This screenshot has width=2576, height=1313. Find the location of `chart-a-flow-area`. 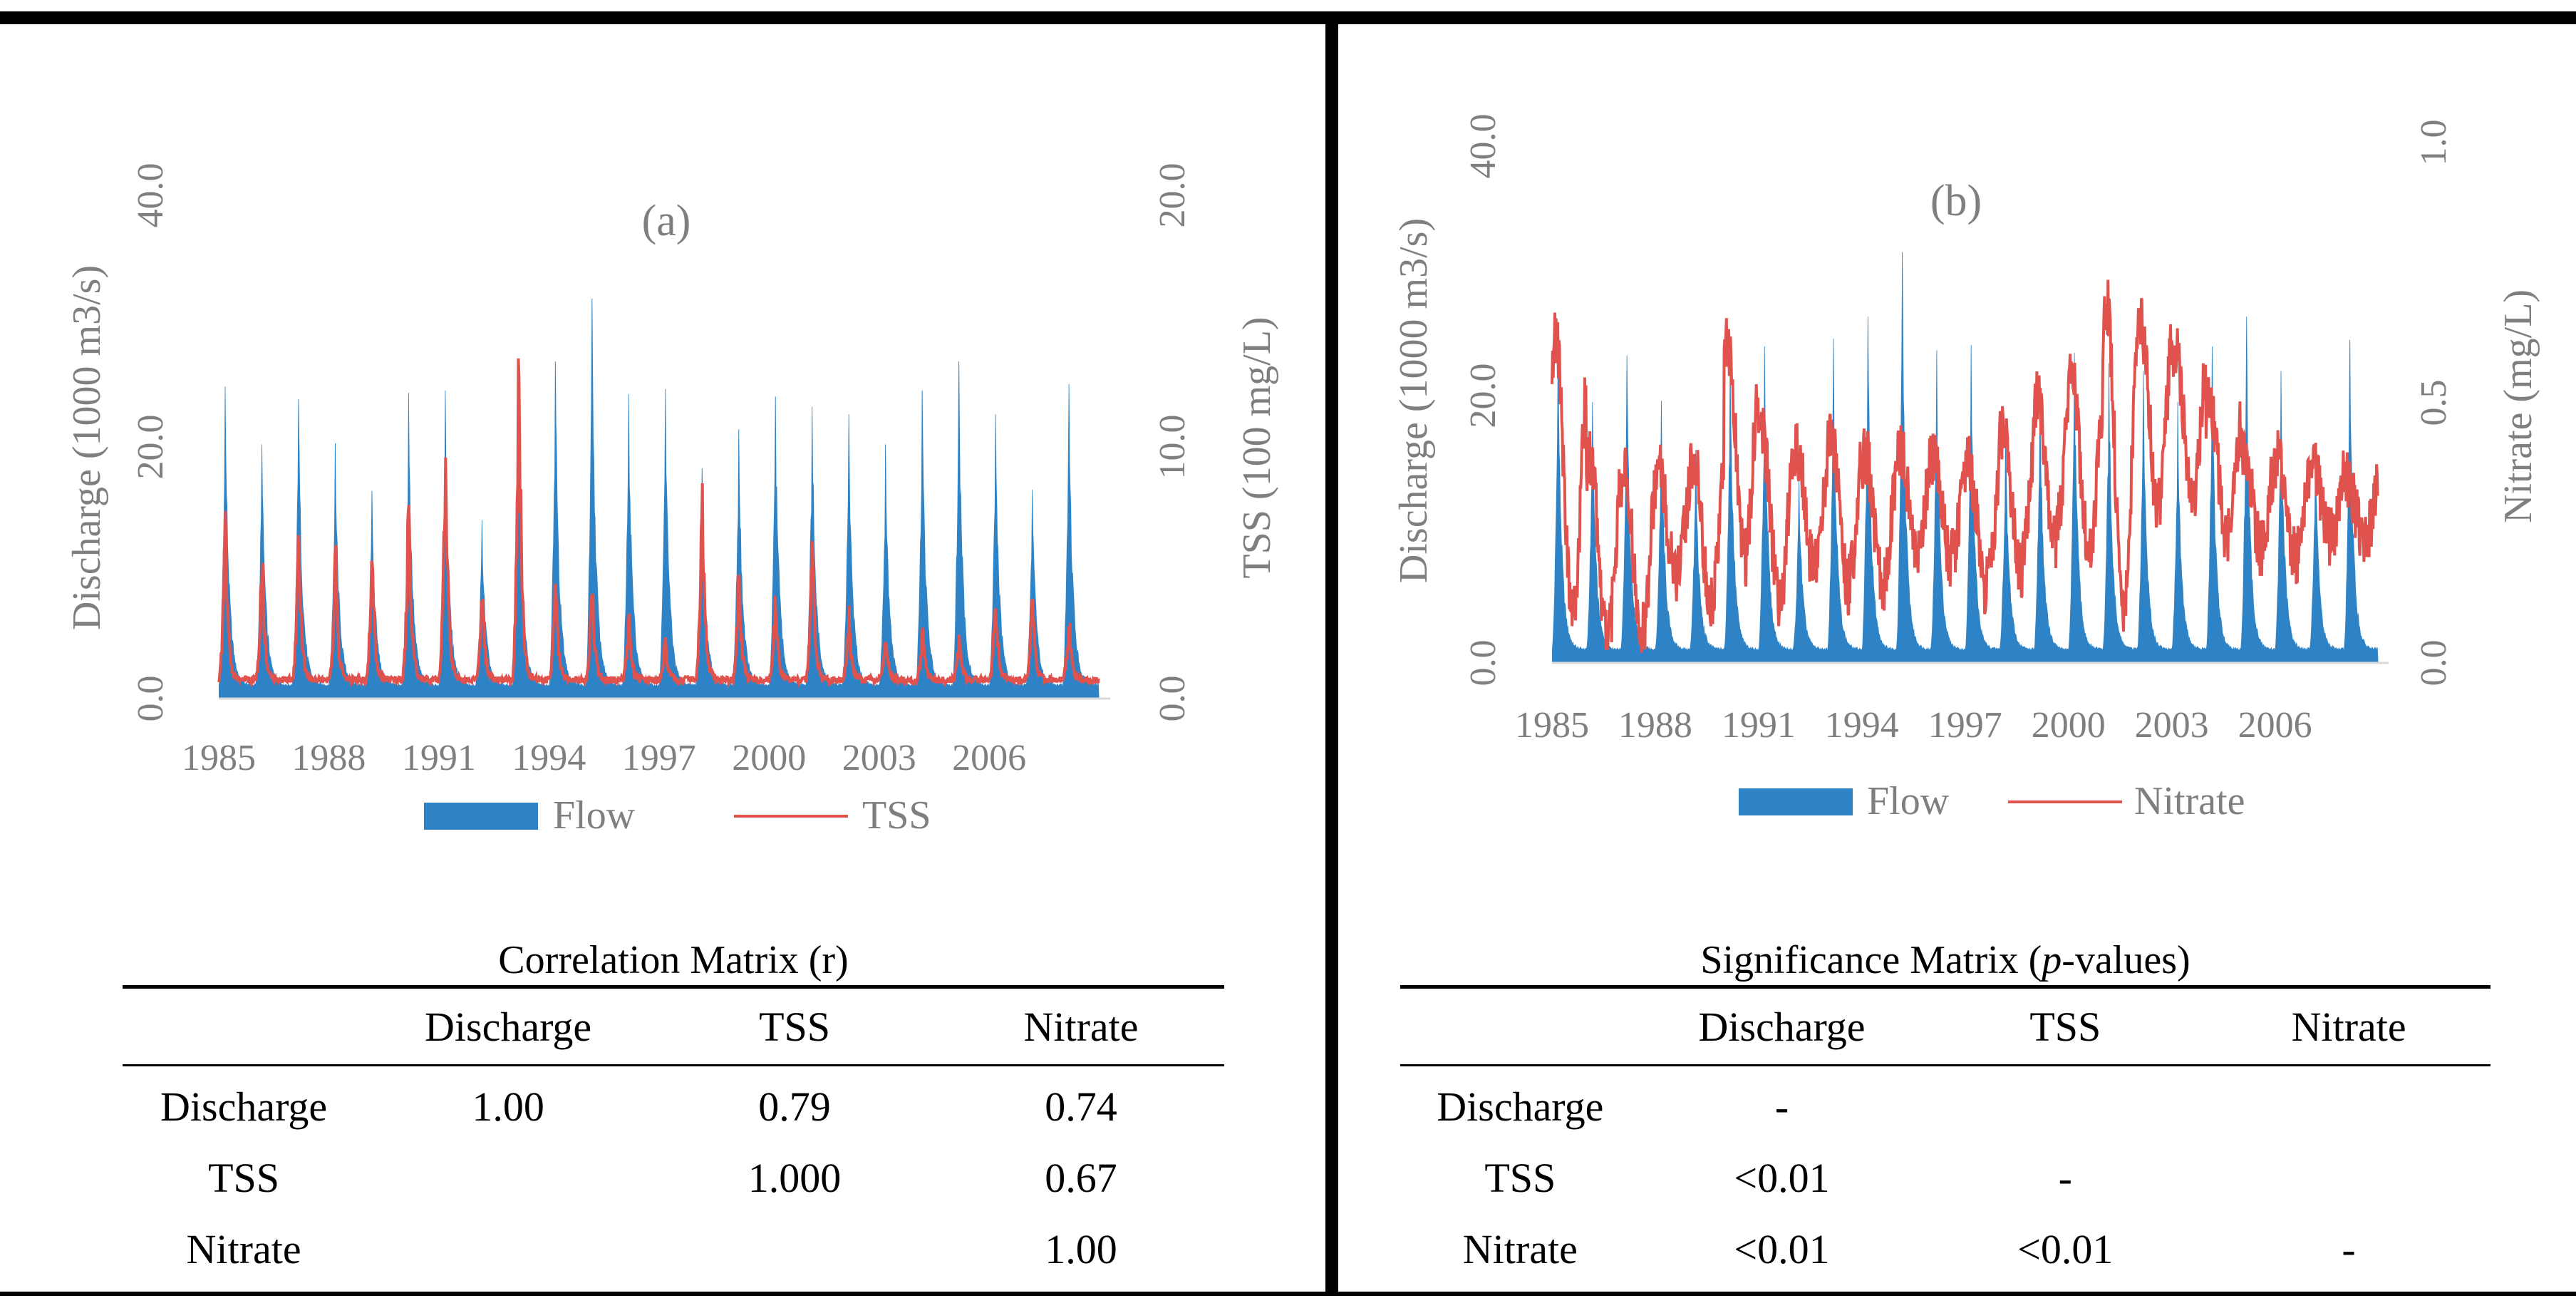

chart-a-flow-area is located at coordinates (659, 498).